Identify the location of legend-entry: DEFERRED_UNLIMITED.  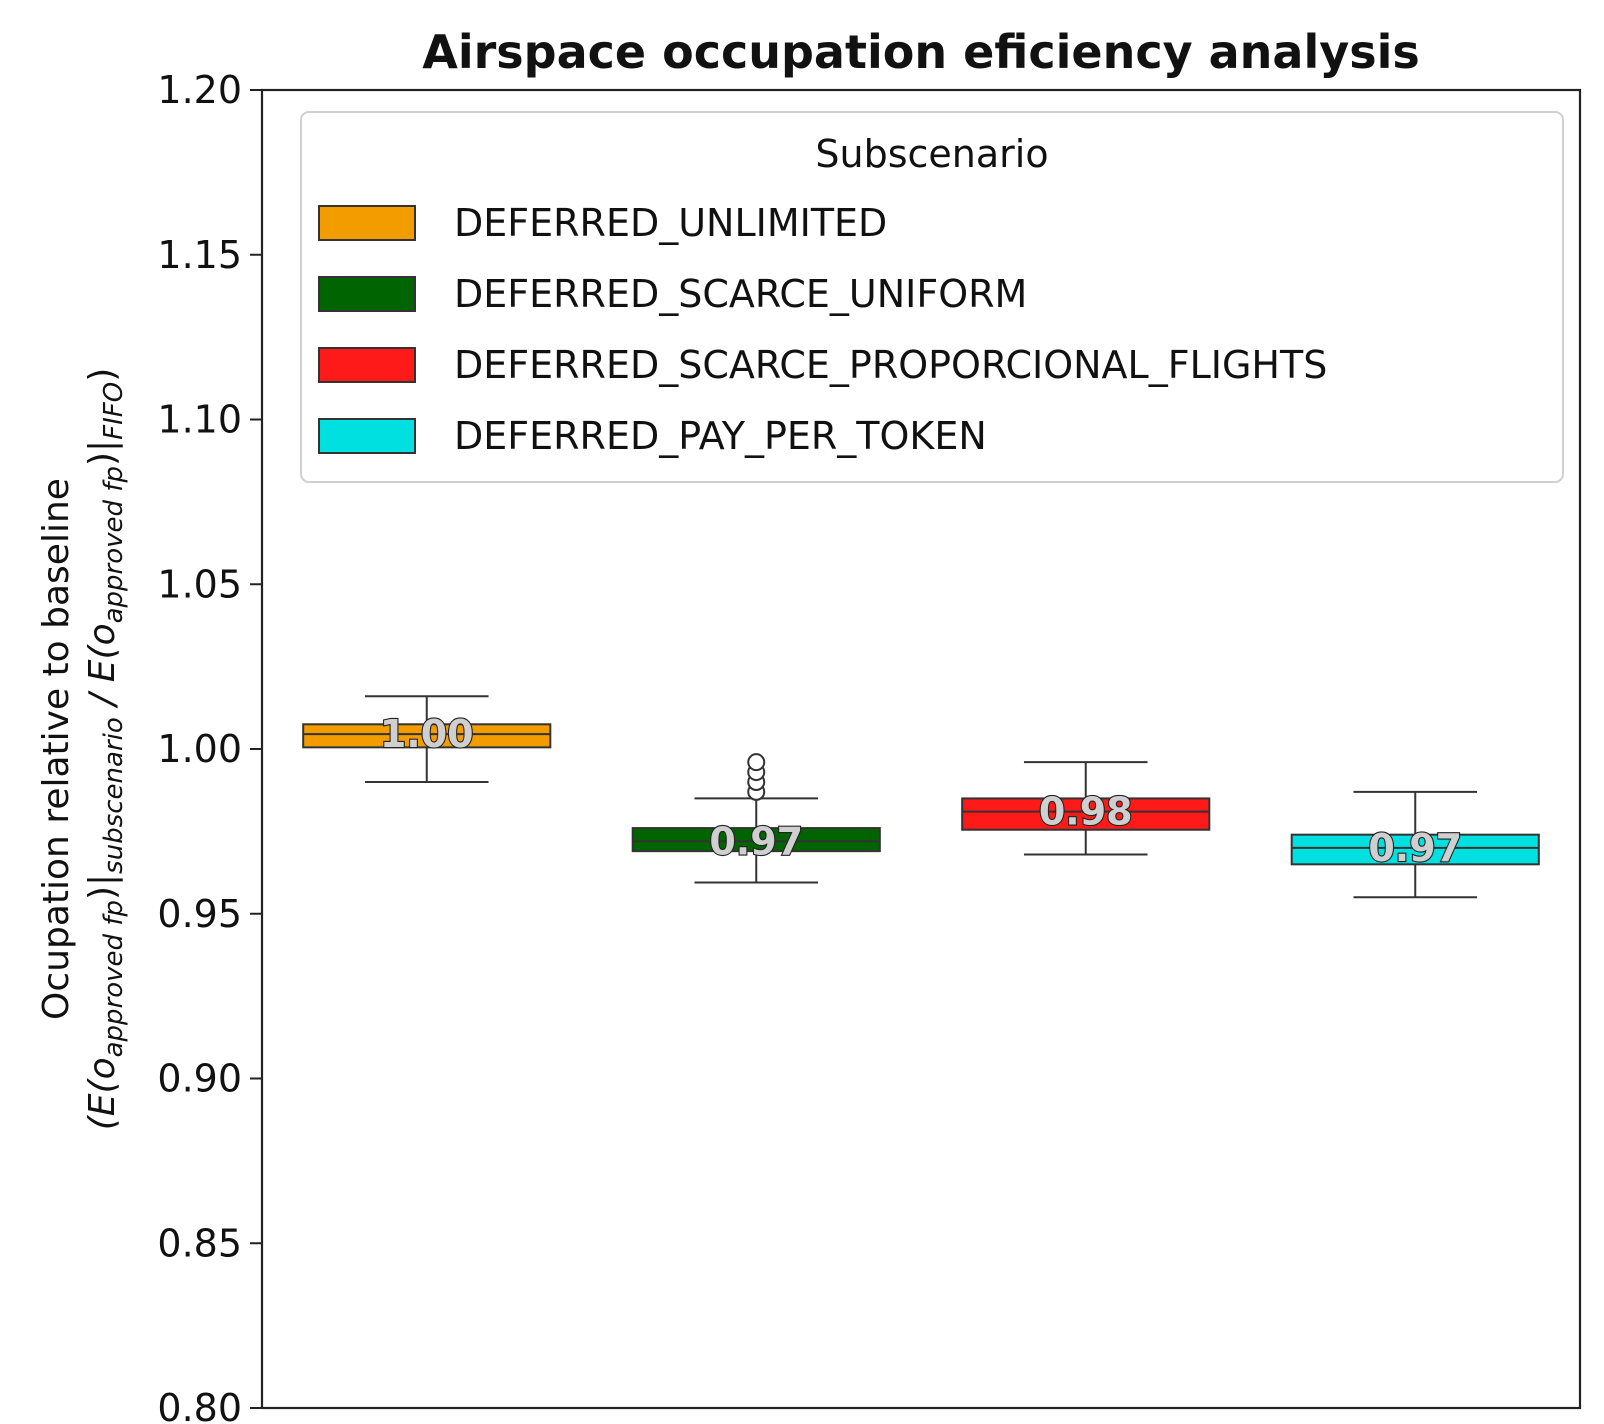
(602, 223).